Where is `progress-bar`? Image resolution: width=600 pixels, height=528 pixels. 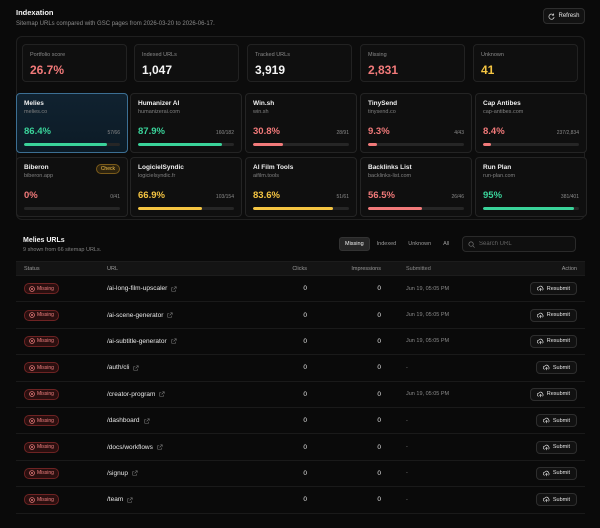
progress-bar is located at coordinates (301, 144).